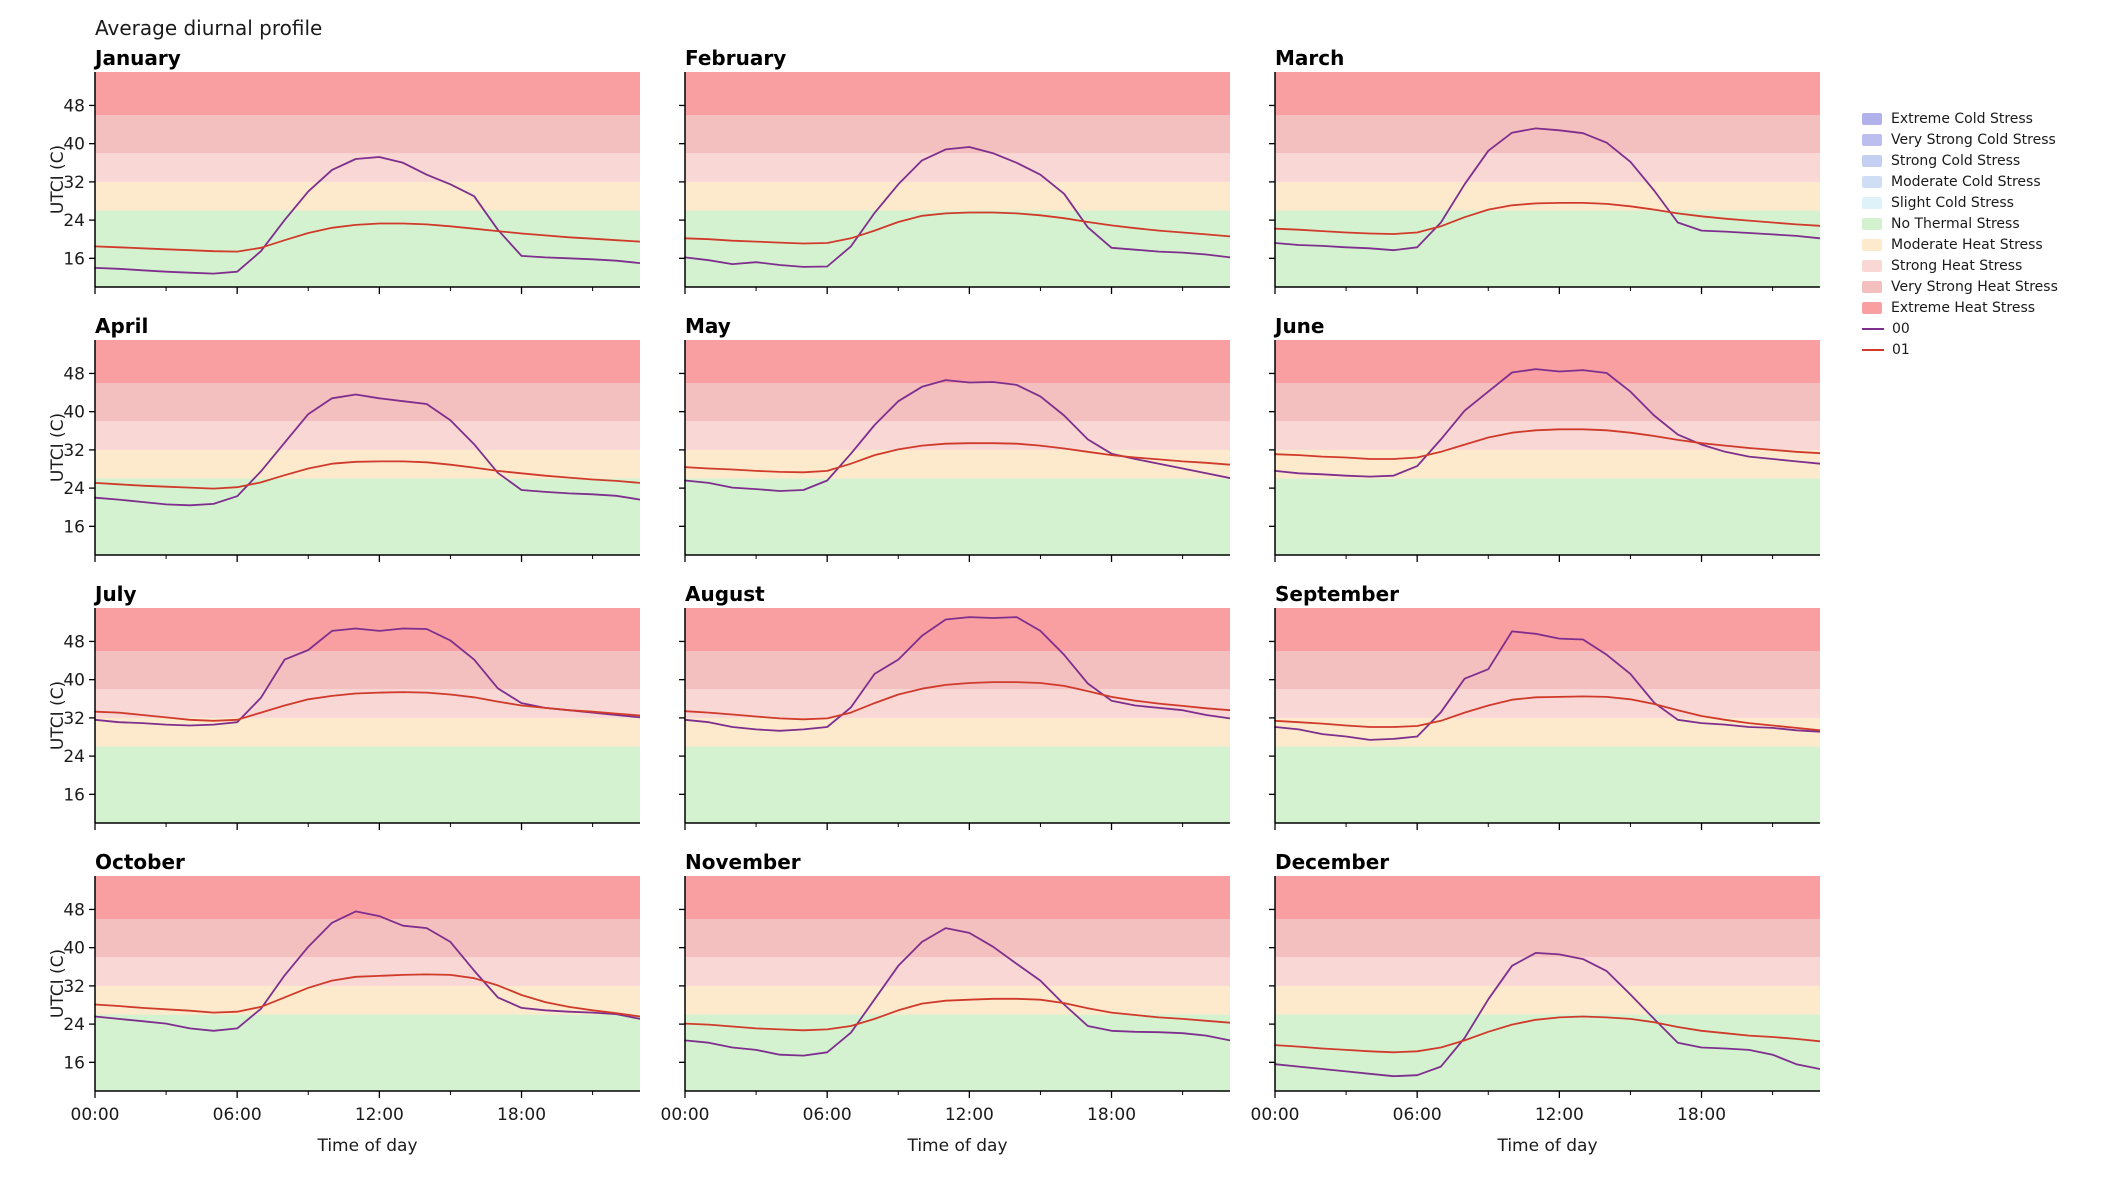 The height and width of the screenshot is (1201, 2116). What do you see at coordinates (935, 172) in the screenshot?
I see `subplot-february: February` at bounding box center [935, 172].